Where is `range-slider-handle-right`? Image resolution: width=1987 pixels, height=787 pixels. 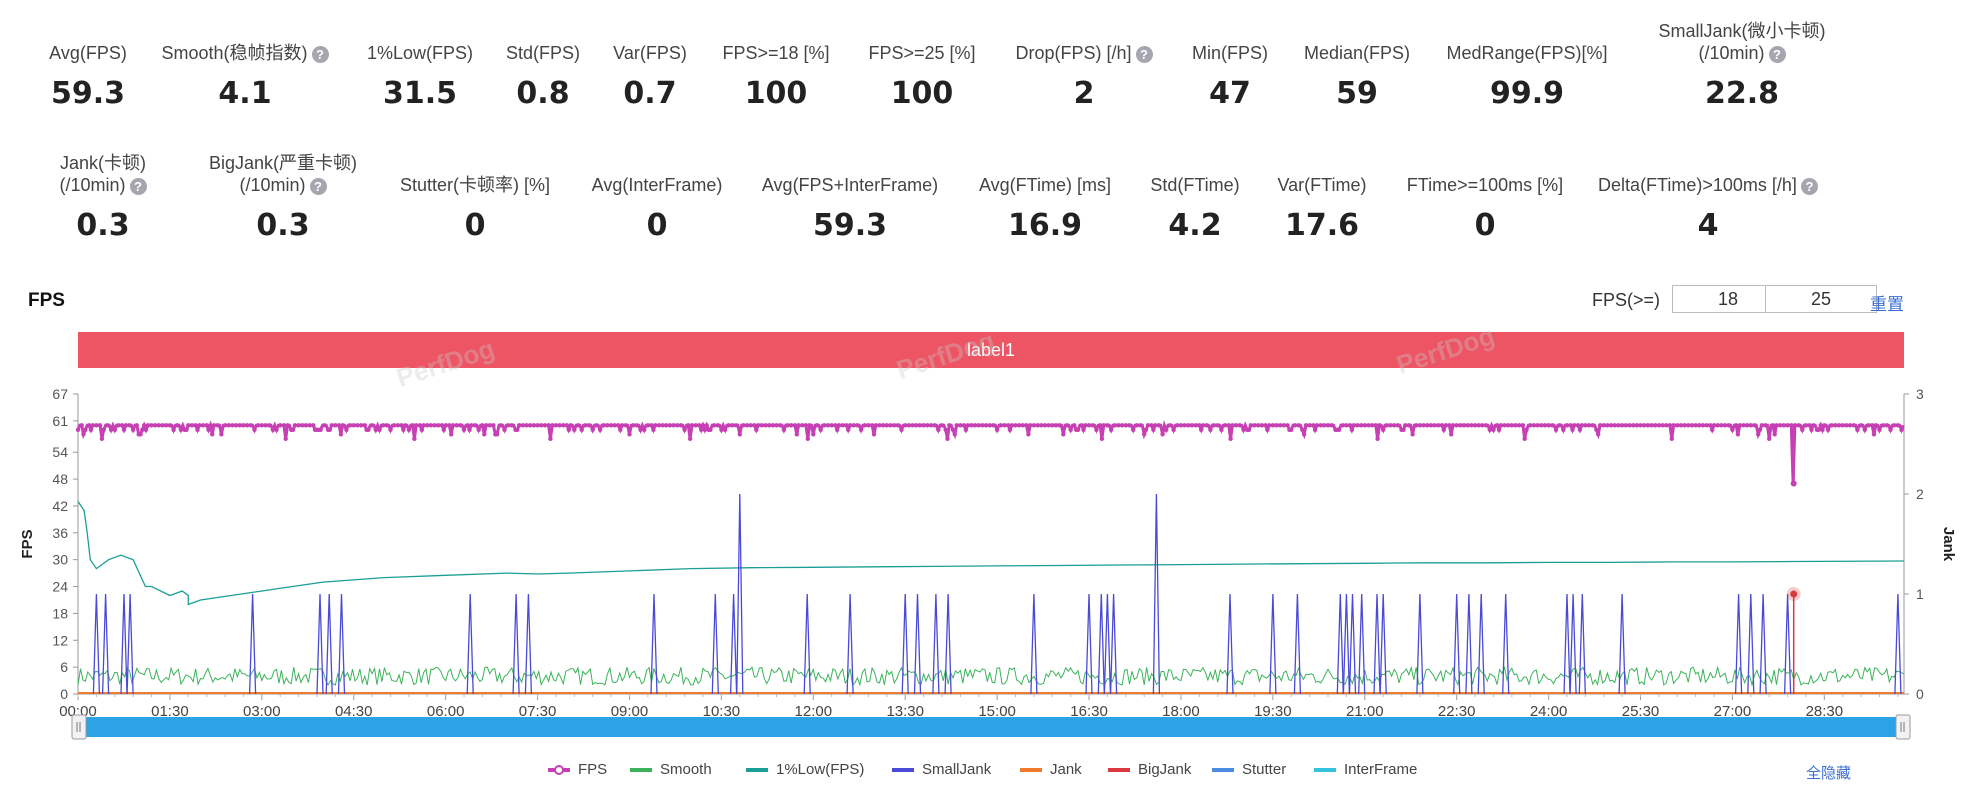 range-slider-handle-right is located at coordinates (1903, 727).